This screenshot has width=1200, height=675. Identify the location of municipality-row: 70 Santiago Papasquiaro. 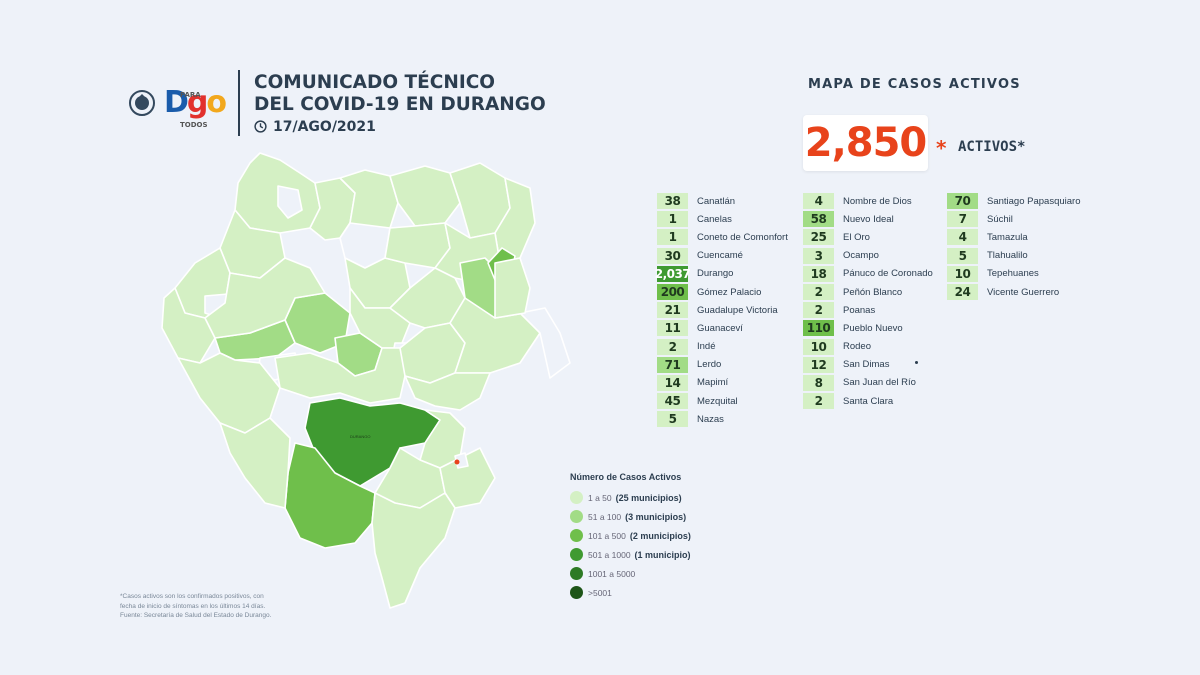
(1014, 201).